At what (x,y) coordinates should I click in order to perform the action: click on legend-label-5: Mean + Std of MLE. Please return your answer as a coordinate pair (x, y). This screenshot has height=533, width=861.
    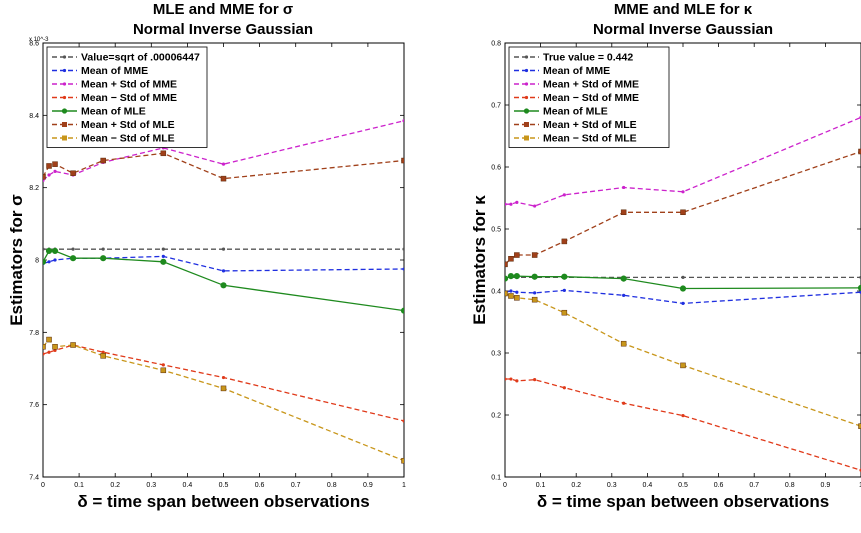
    Looking at the image, I should click on (590, 125).